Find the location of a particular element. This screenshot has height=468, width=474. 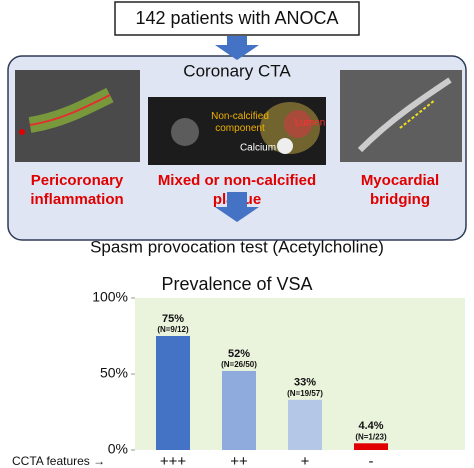

caption: Mixed or non-calcified is located at coordinates (237, 180).